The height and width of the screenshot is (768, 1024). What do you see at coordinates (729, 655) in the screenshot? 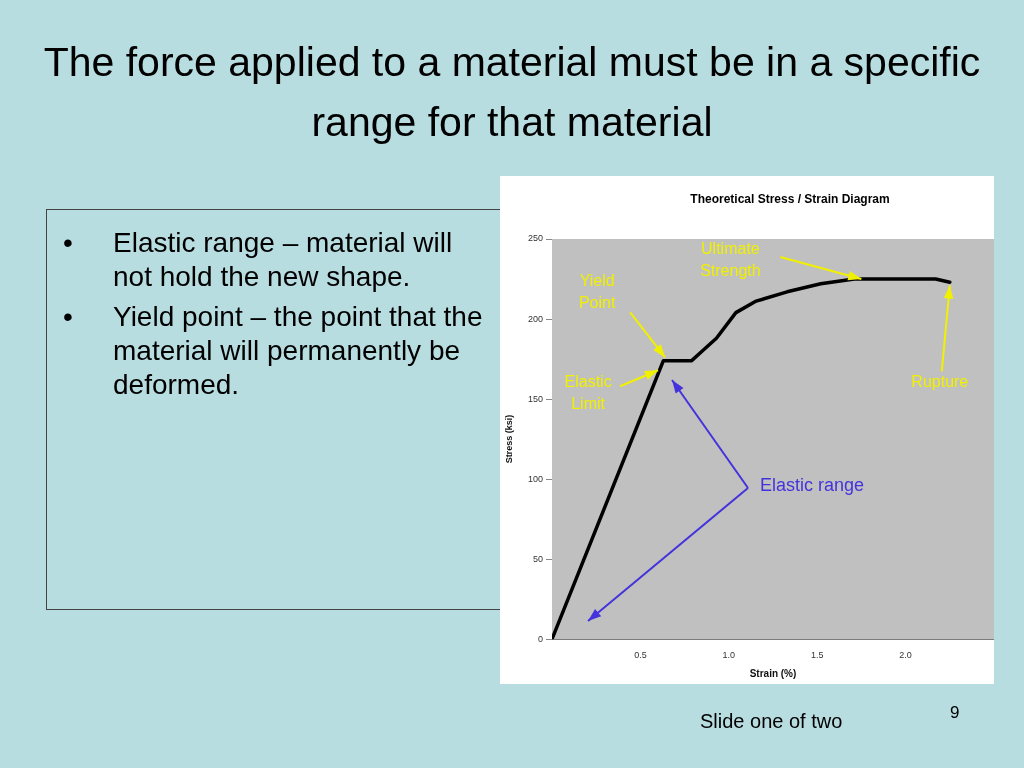
I see `x-tick-label: 1.0` at bounding box center [729, 655].